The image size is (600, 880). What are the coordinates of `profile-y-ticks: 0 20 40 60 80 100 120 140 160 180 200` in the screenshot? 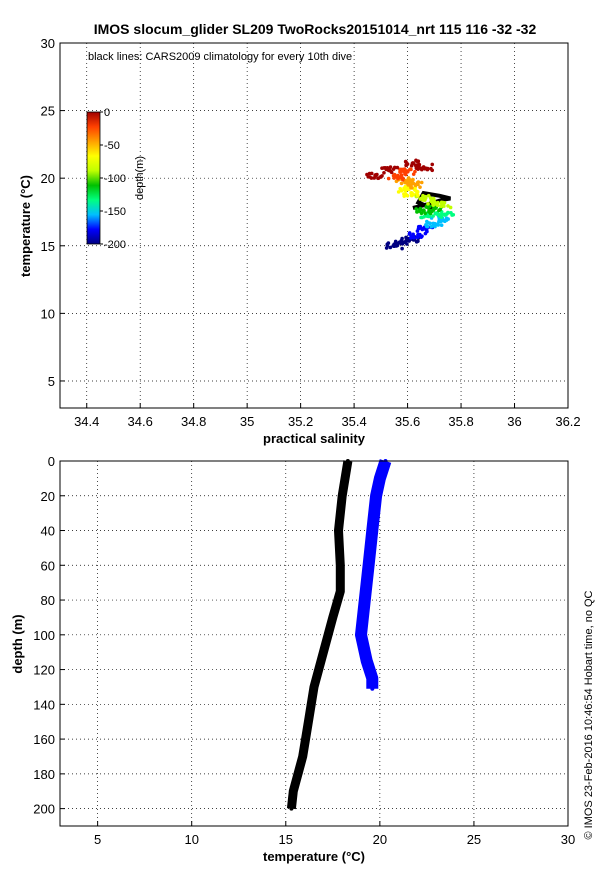 It's located at (49, 635).